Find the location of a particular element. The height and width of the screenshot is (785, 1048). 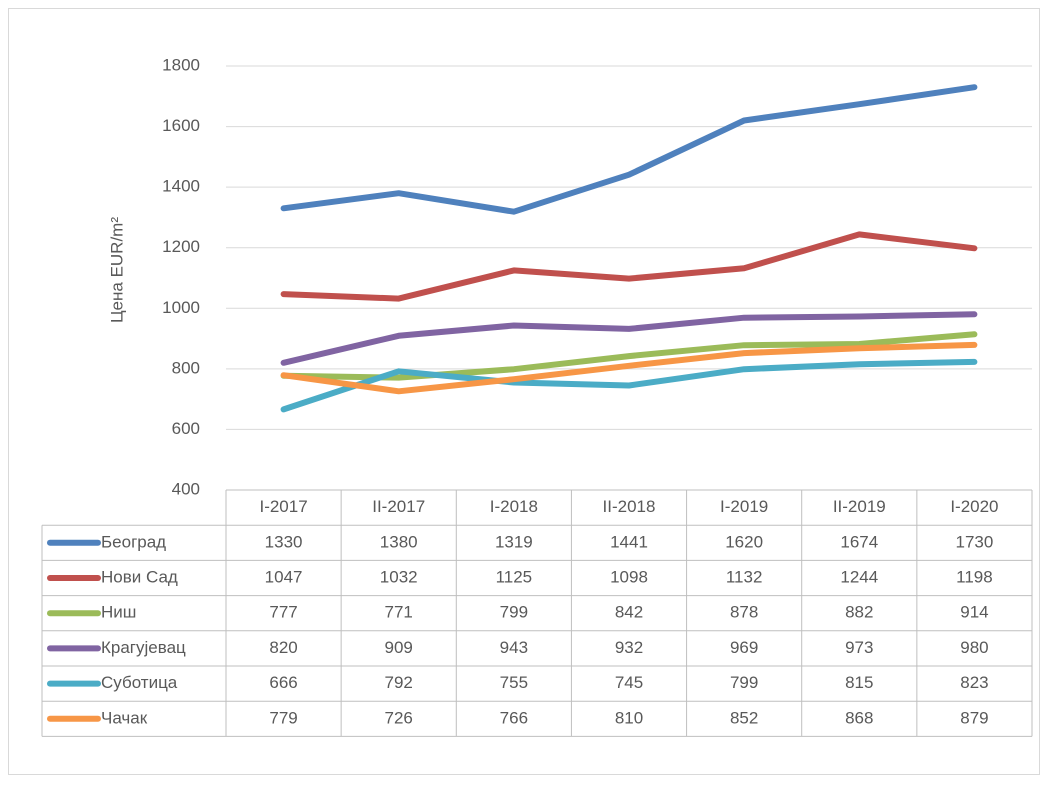

y-tick-label: 600 is located at coordinates (186, 428).